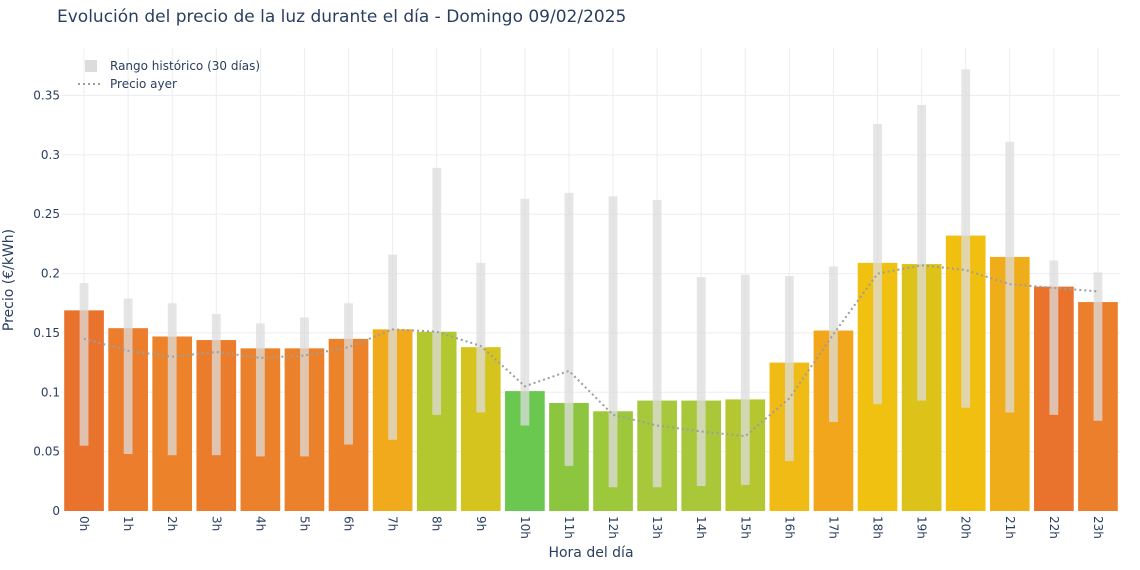 This screenshot has height=570, width=1140. What do you see at coordinates (172, 523) in the screenshot?
I see `x-tick-label: 2h` at bounding box center [172, 523].